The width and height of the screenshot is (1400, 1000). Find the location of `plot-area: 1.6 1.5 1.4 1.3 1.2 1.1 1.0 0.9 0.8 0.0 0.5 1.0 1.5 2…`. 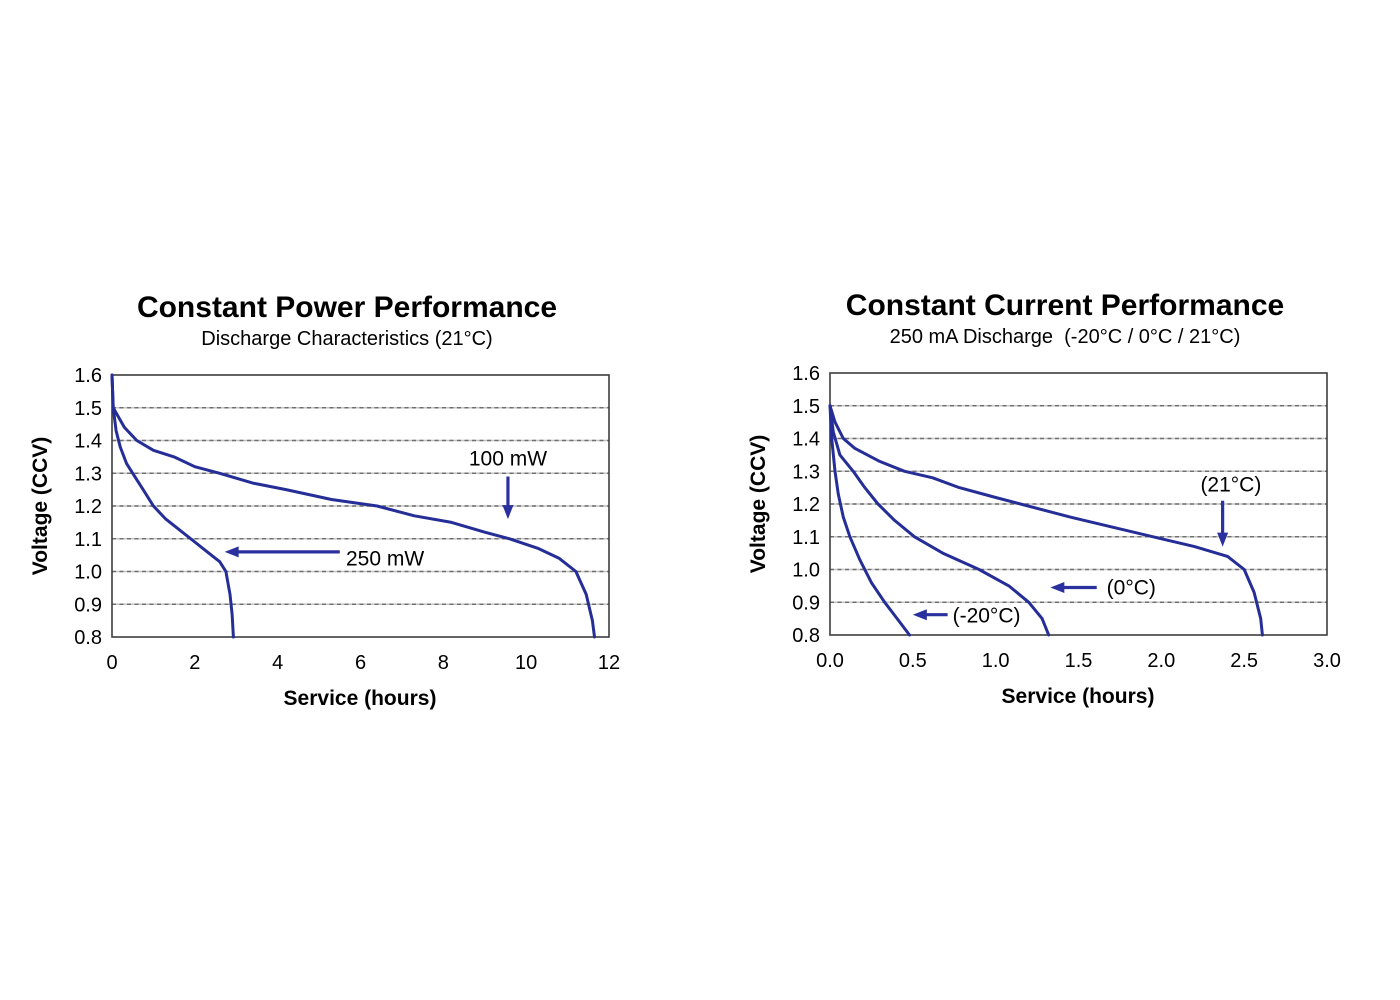

plot-area: 1.6 1.5 1.4 1.3 1.2 1.1 1.0 0.9 0.8 0.0 0.5 1.0 1.5 2… is located at coordinates (1066, 517).